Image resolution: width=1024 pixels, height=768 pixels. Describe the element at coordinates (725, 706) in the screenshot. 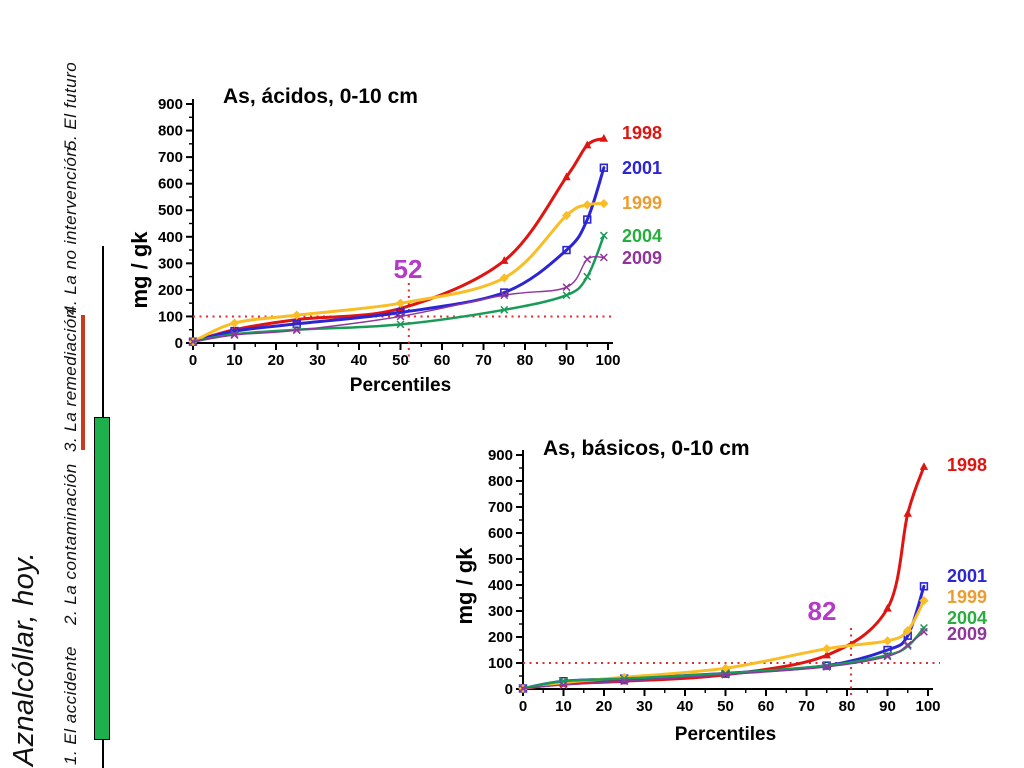

I see `x-tick-label: 50` at that location.